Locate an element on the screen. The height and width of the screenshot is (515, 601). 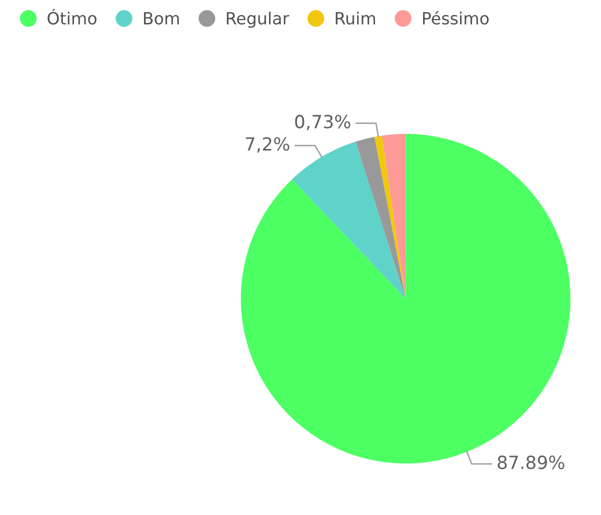
legend-label: Regular is located at coordinates (258, 20).